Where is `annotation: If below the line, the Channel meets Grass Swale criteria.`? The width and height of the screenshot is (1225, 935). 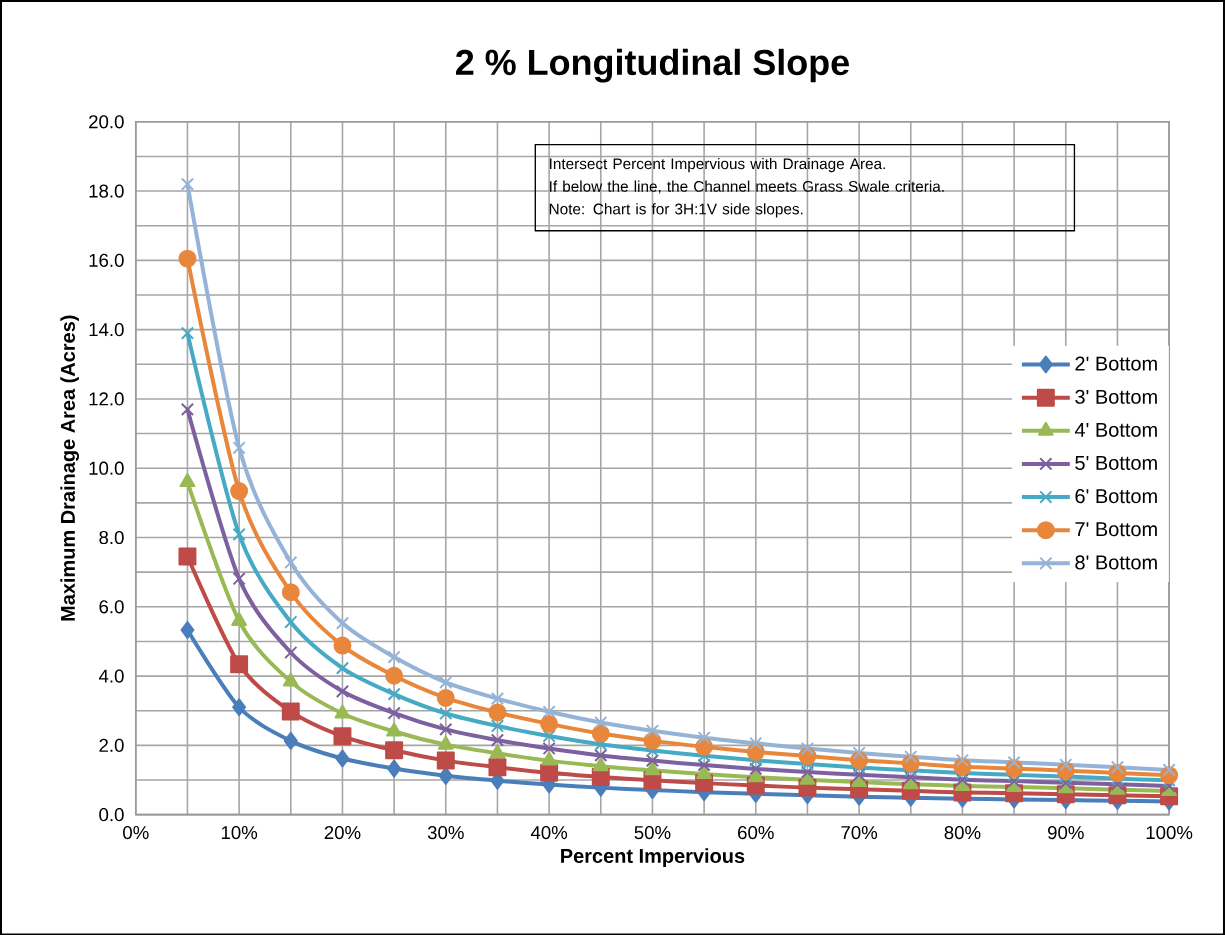 annotation: If below the line, the Channel meets Grass Swale criteria. is located at coordinates (747, 187).